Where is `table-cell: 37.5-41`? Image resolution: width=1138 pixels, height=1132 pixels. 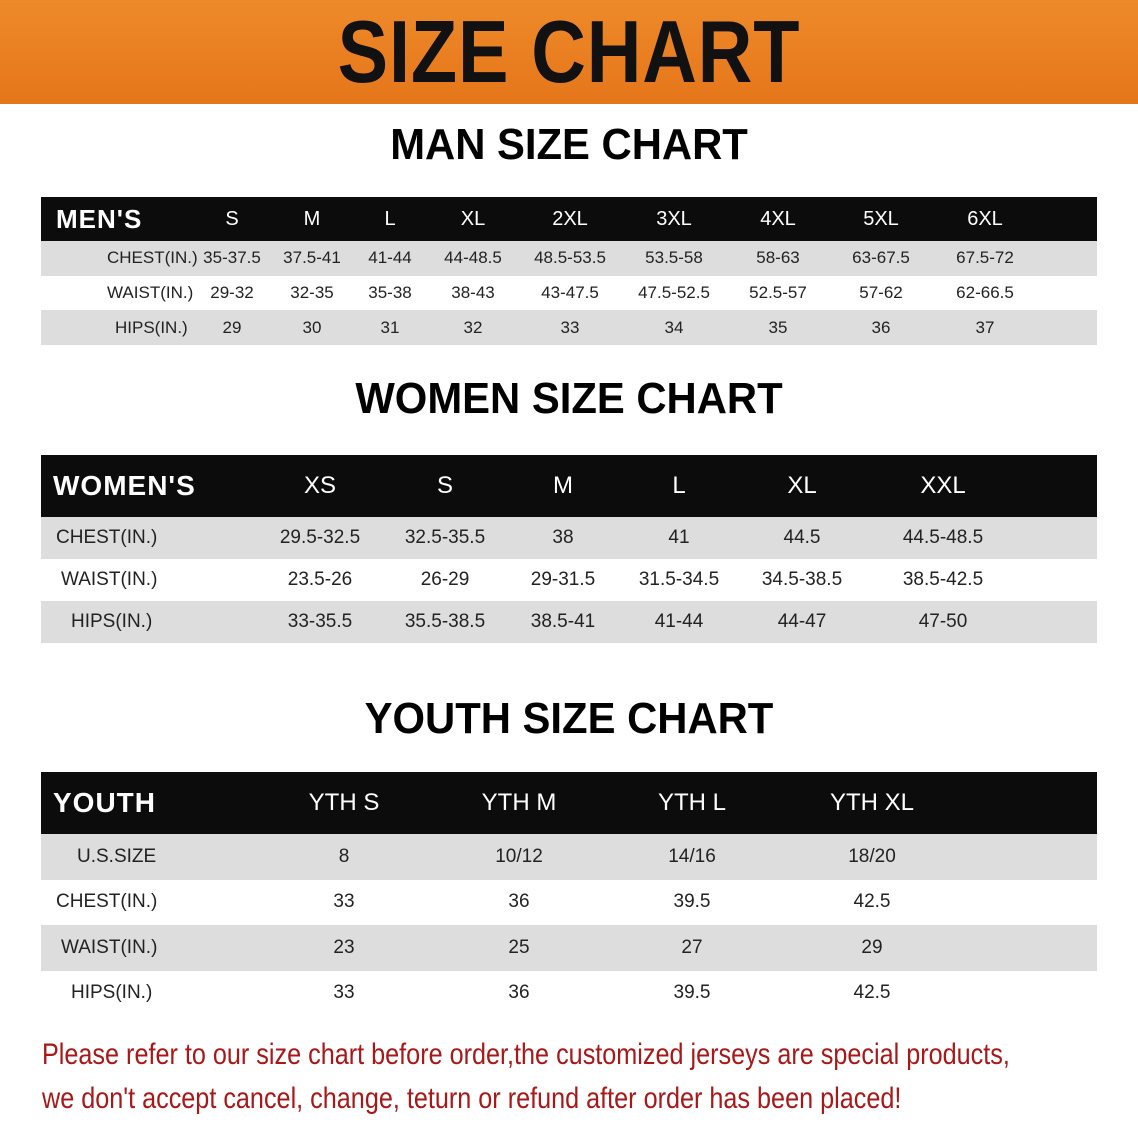 table-cell: 37.5-41 is located at coordinates (312, 258).